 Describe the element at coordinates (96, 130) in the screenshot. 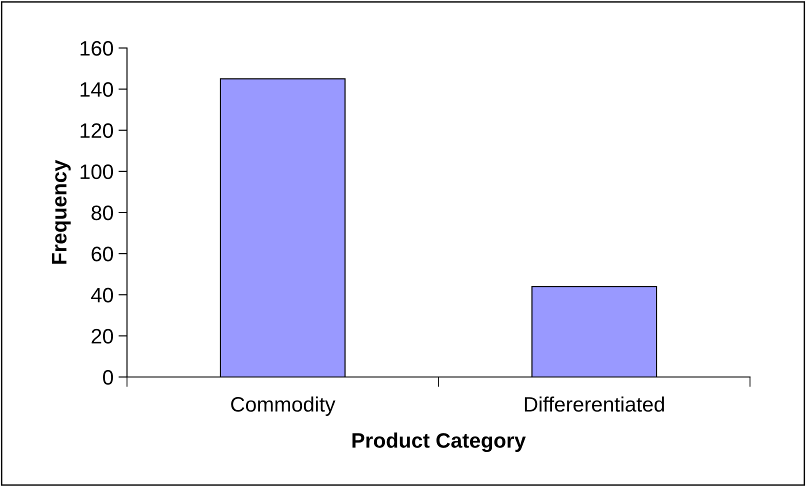

I see `y-tick-label: 120` at that location.